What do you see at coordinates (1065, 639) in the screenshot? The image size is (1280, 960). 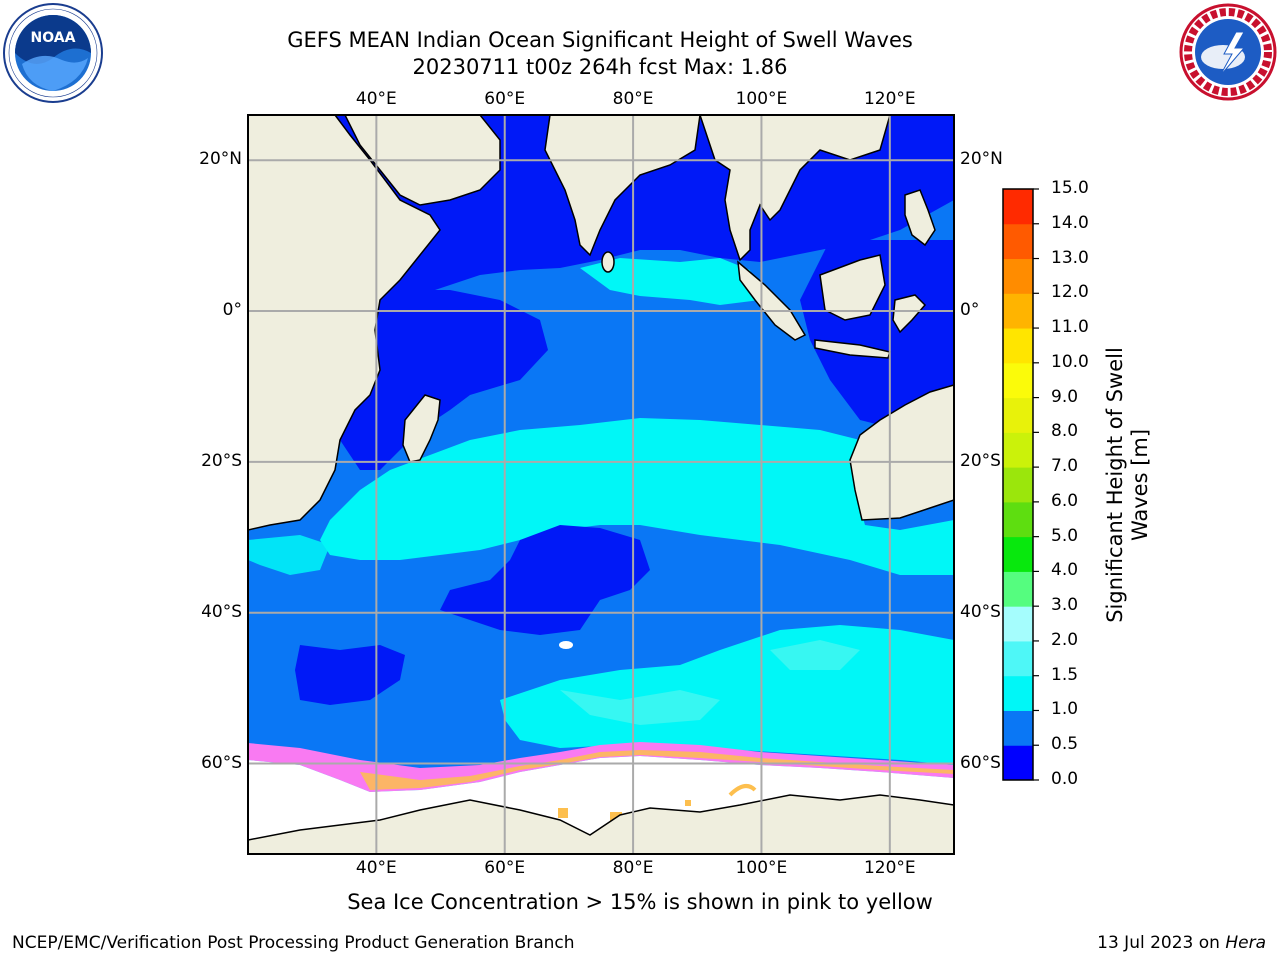 I see `colorbar-tick-label: 2.0` at bounding box center [1065, 639].